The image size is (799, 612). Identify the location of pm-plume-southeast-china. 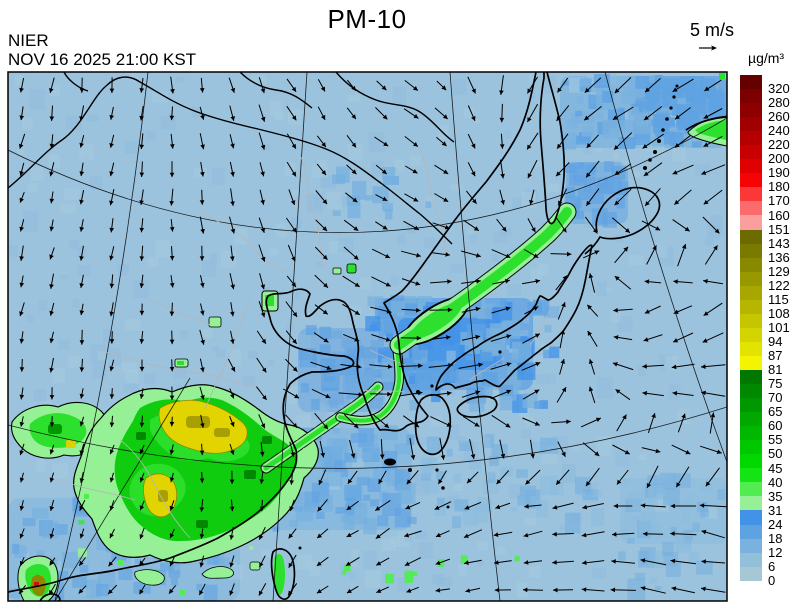
(164, 474).